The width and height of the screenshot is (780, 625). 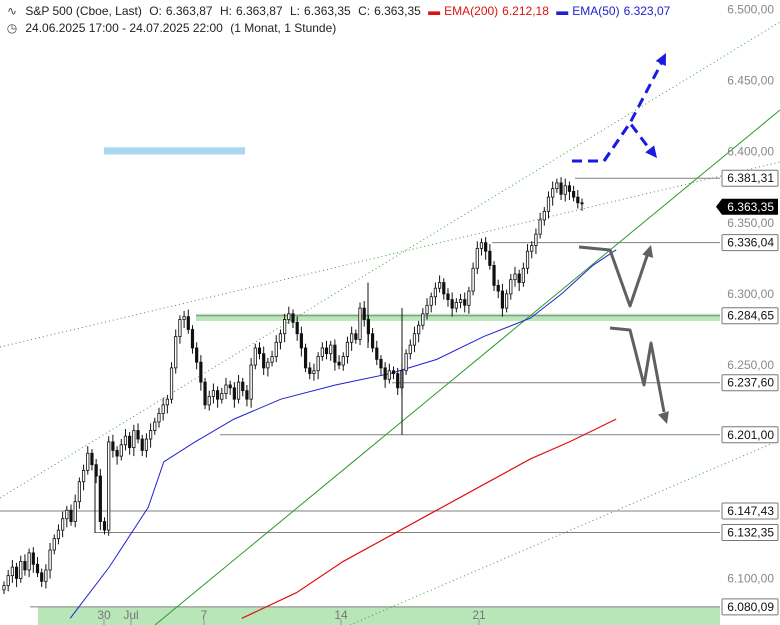 What do you see at coordinates (614, 276) in the screenshot?
I see `pullback-path-arrow` at bounding box center [614, 276].